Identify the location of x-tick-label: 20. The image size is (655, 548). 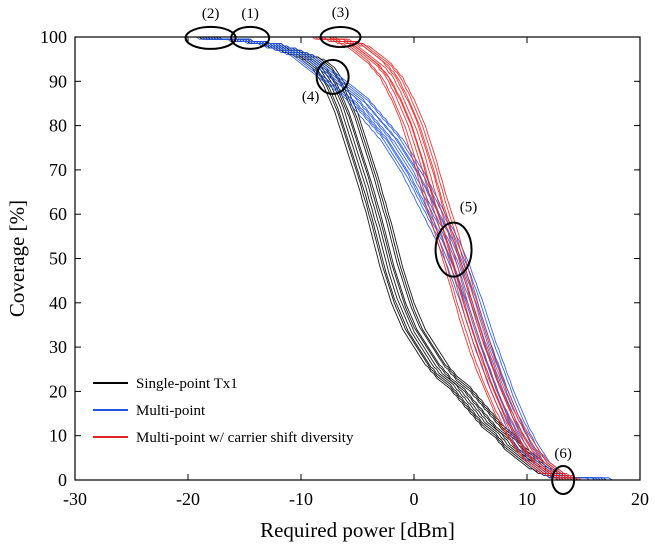
(640, 499).